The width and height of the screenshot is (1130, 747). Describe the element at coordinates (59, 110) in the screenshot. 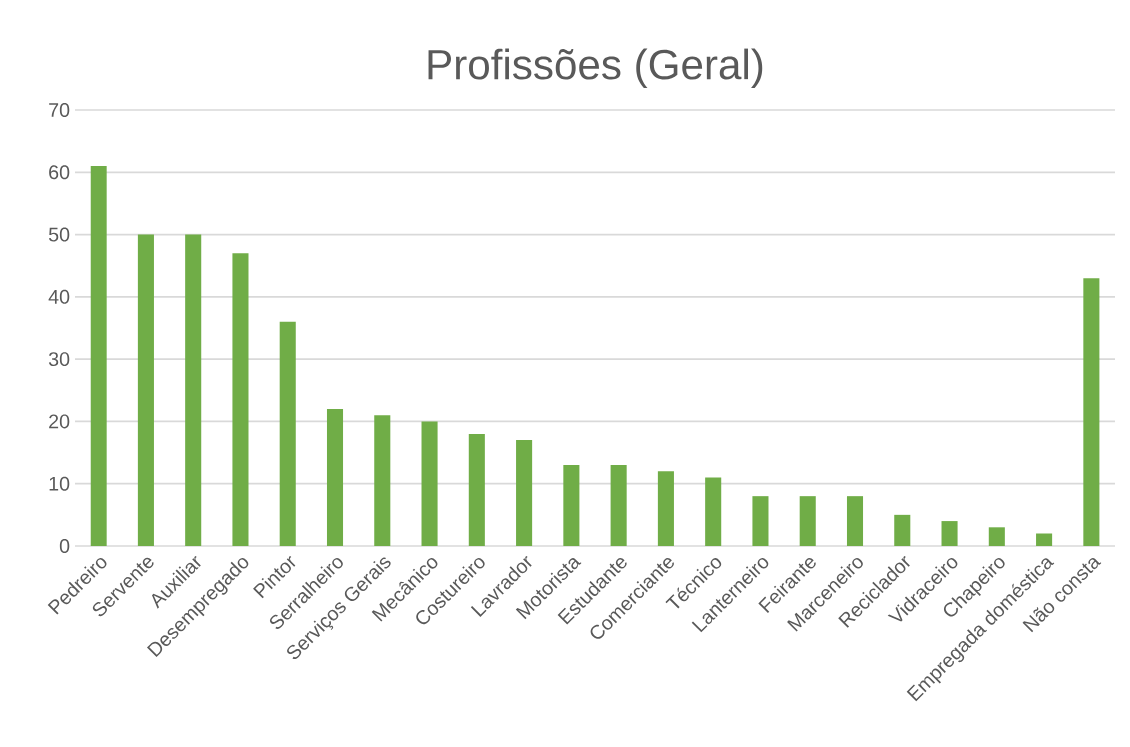

I see `y-tick-label: 70` at that location.